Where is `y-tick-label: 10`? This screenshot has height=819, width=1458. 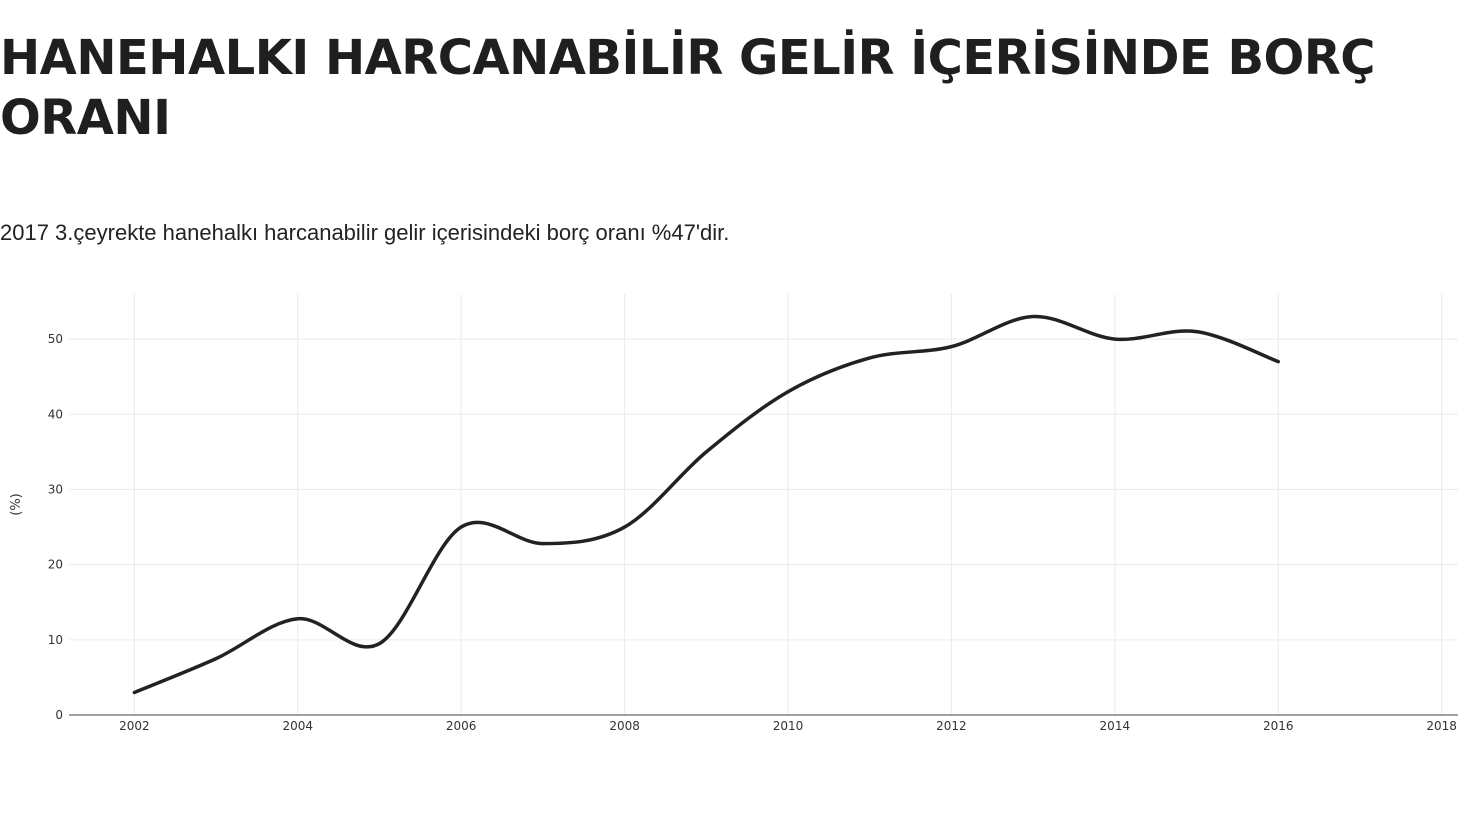 y-tick-label: 10 is located at coordinates (55, 640).